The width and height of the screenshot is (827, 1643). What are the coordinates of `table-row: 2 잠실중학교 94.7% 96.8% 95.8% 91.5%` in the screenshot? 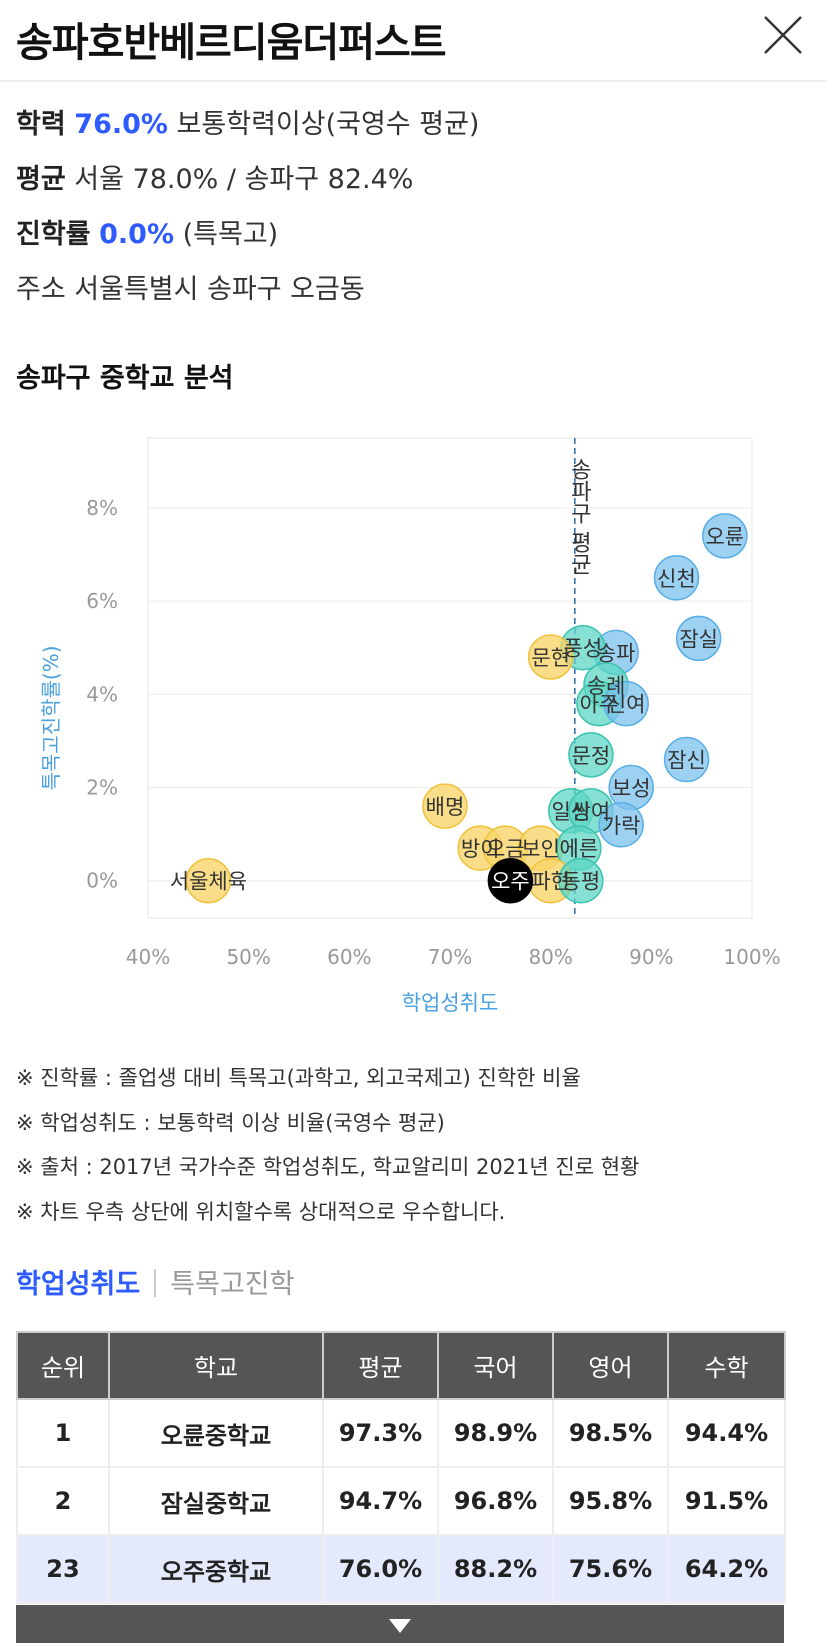 It's located at (401, 1501).